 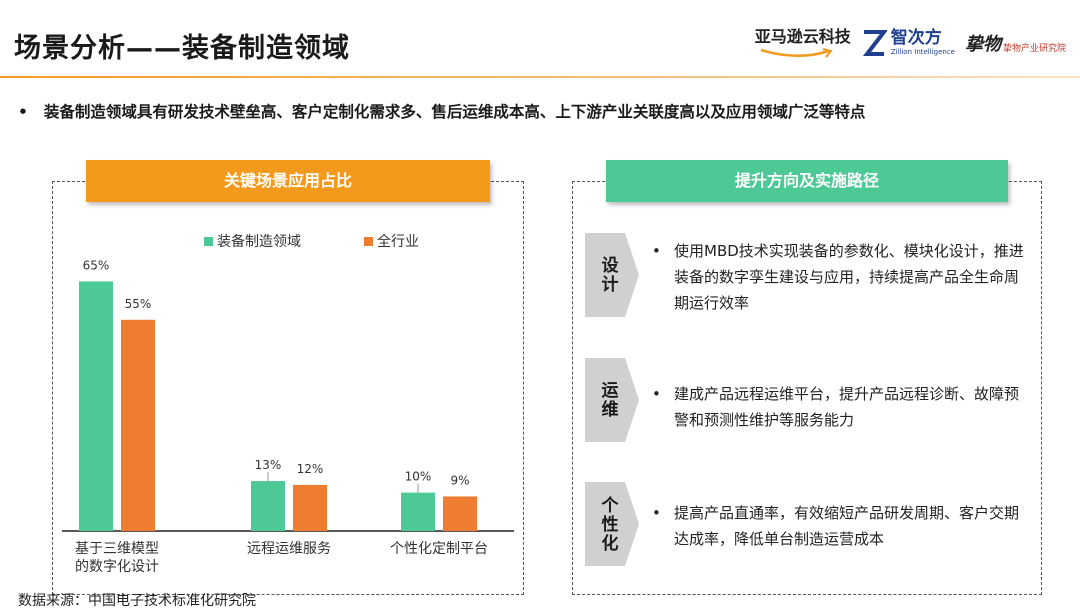 What do you see at coordinates (439, 549) in the screenshot?
I see `category-label: 个性化定制平台` at bounding box center [439, 549].